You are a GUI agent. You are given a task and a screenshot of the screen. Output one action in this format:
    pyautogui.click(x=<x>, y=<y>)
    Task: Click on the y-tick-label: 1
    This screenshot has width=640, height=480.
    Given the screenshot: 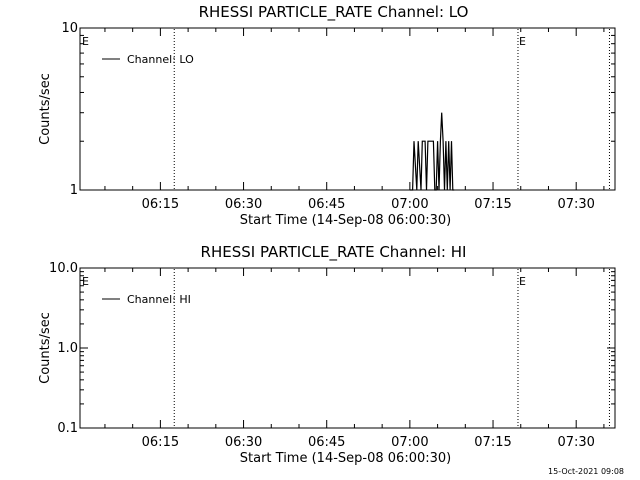 What is the action you would take?
    pyautogui.click(x=74, y=190)
    